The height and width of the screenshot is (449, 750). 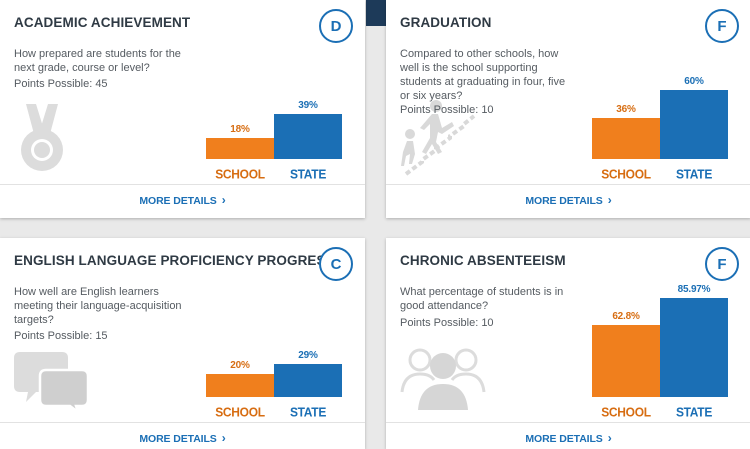 I want to click on card-title: ACADEMIC ACHIEVEMENT, so click(x=102, y=22).